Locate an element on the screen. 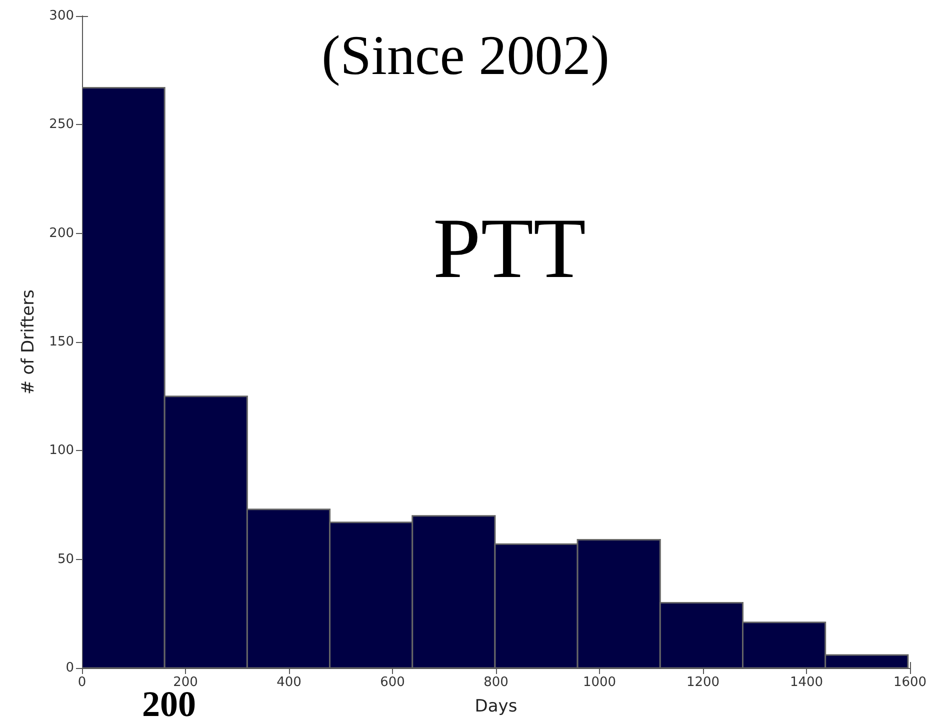 The width and height of the screenshot is (931, 723). x-tick-label: 1400 is located at coordinates (807, 682).